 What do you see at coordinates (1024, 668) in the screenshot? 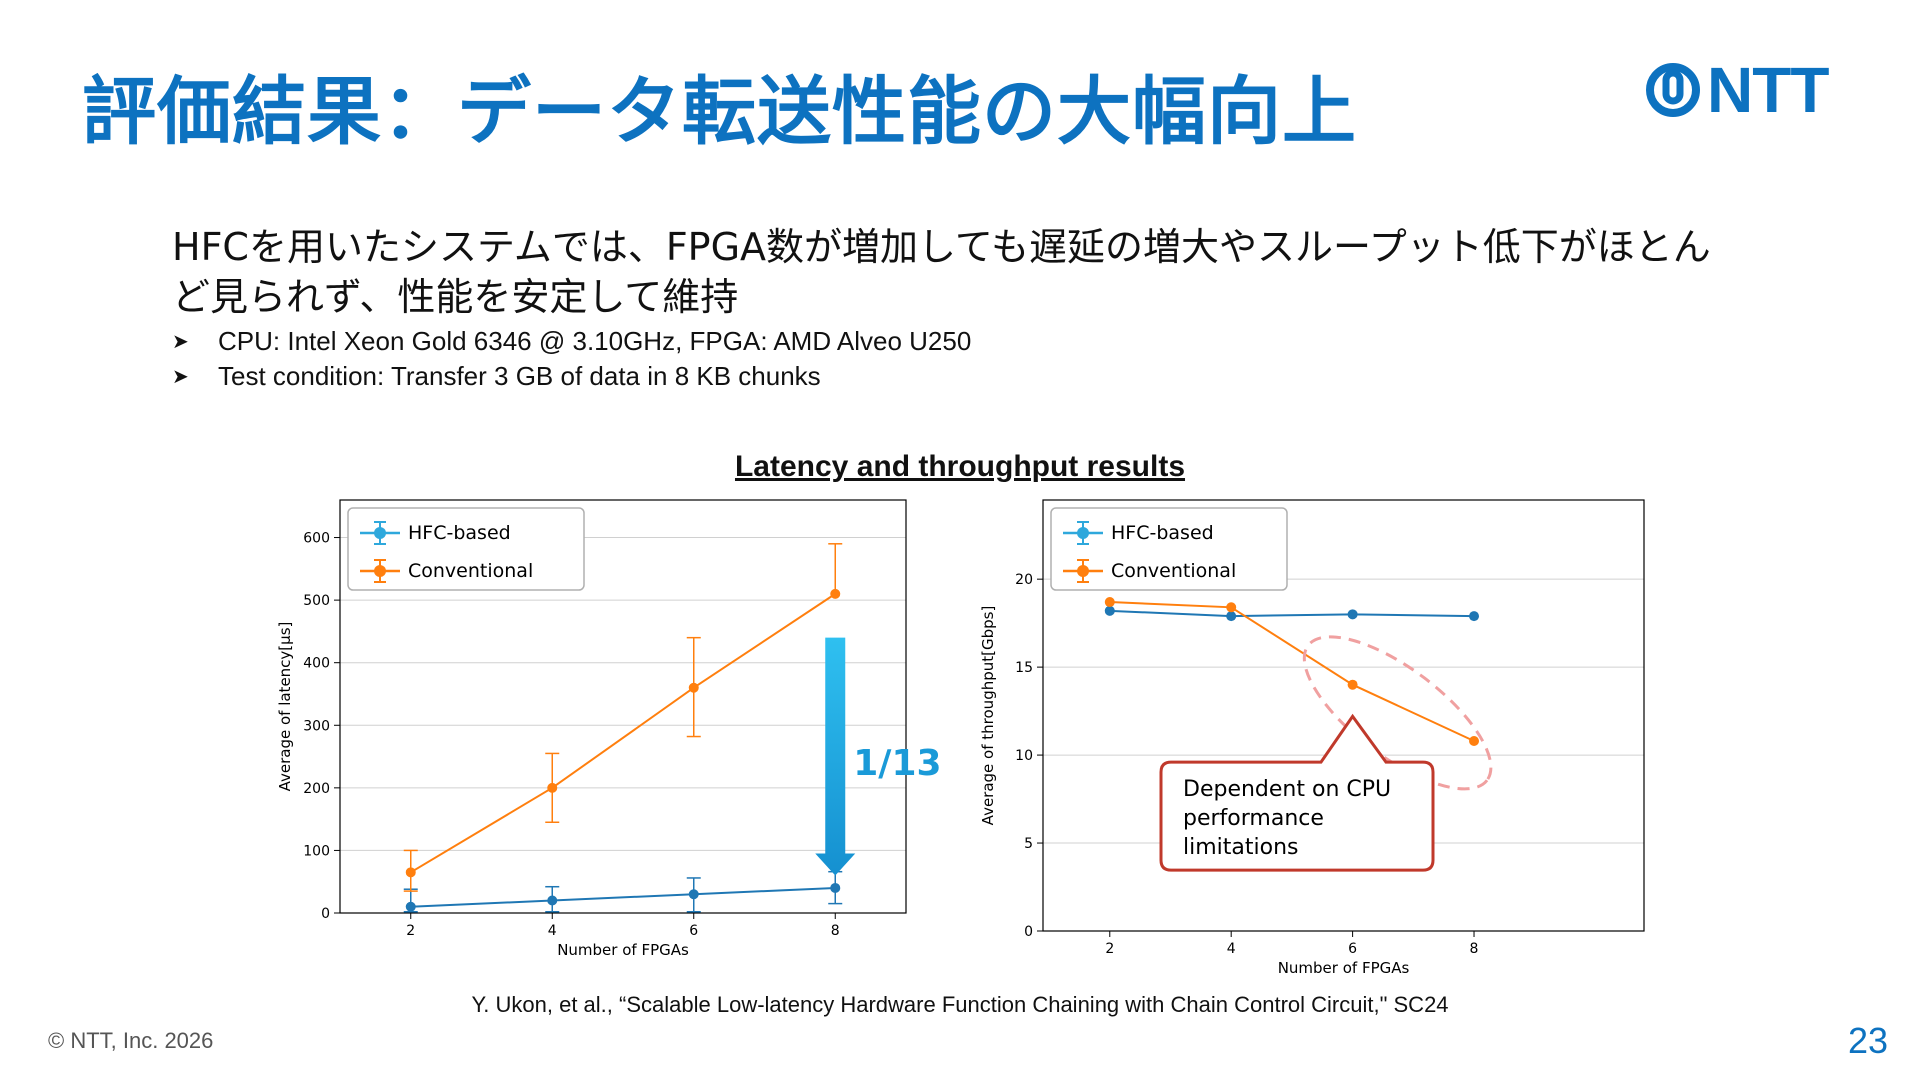
I see `y-tick-label: 15` at bounding box center [1024, 668].